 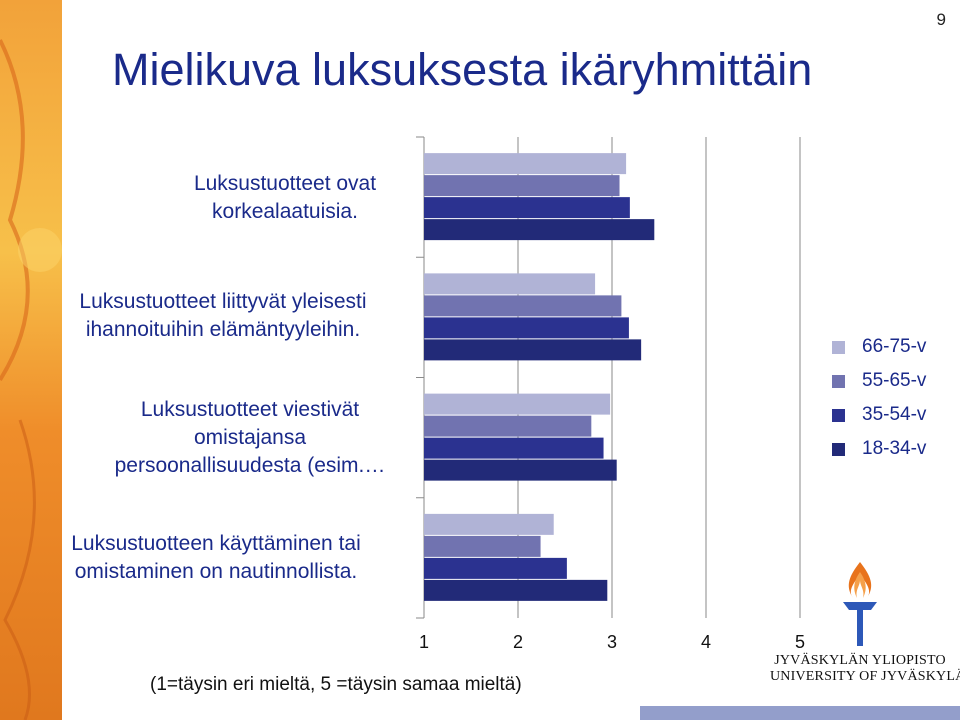 What do you see at coordinates (941, 19) in the screenshot?
I see `page-number: 9` at bounding box center [941, 19].